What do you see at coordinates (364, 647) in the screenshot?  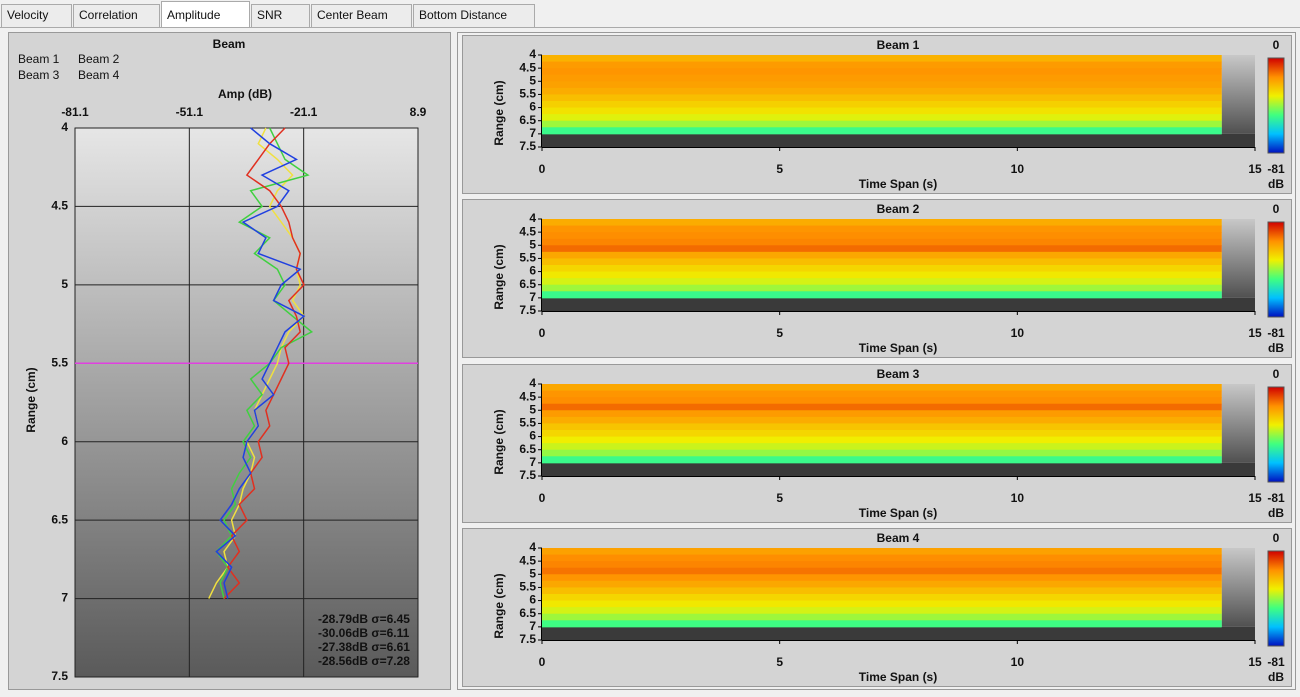 I see `stat-label: -27.38dB σ=6.61` at bounding box center [364, 647].